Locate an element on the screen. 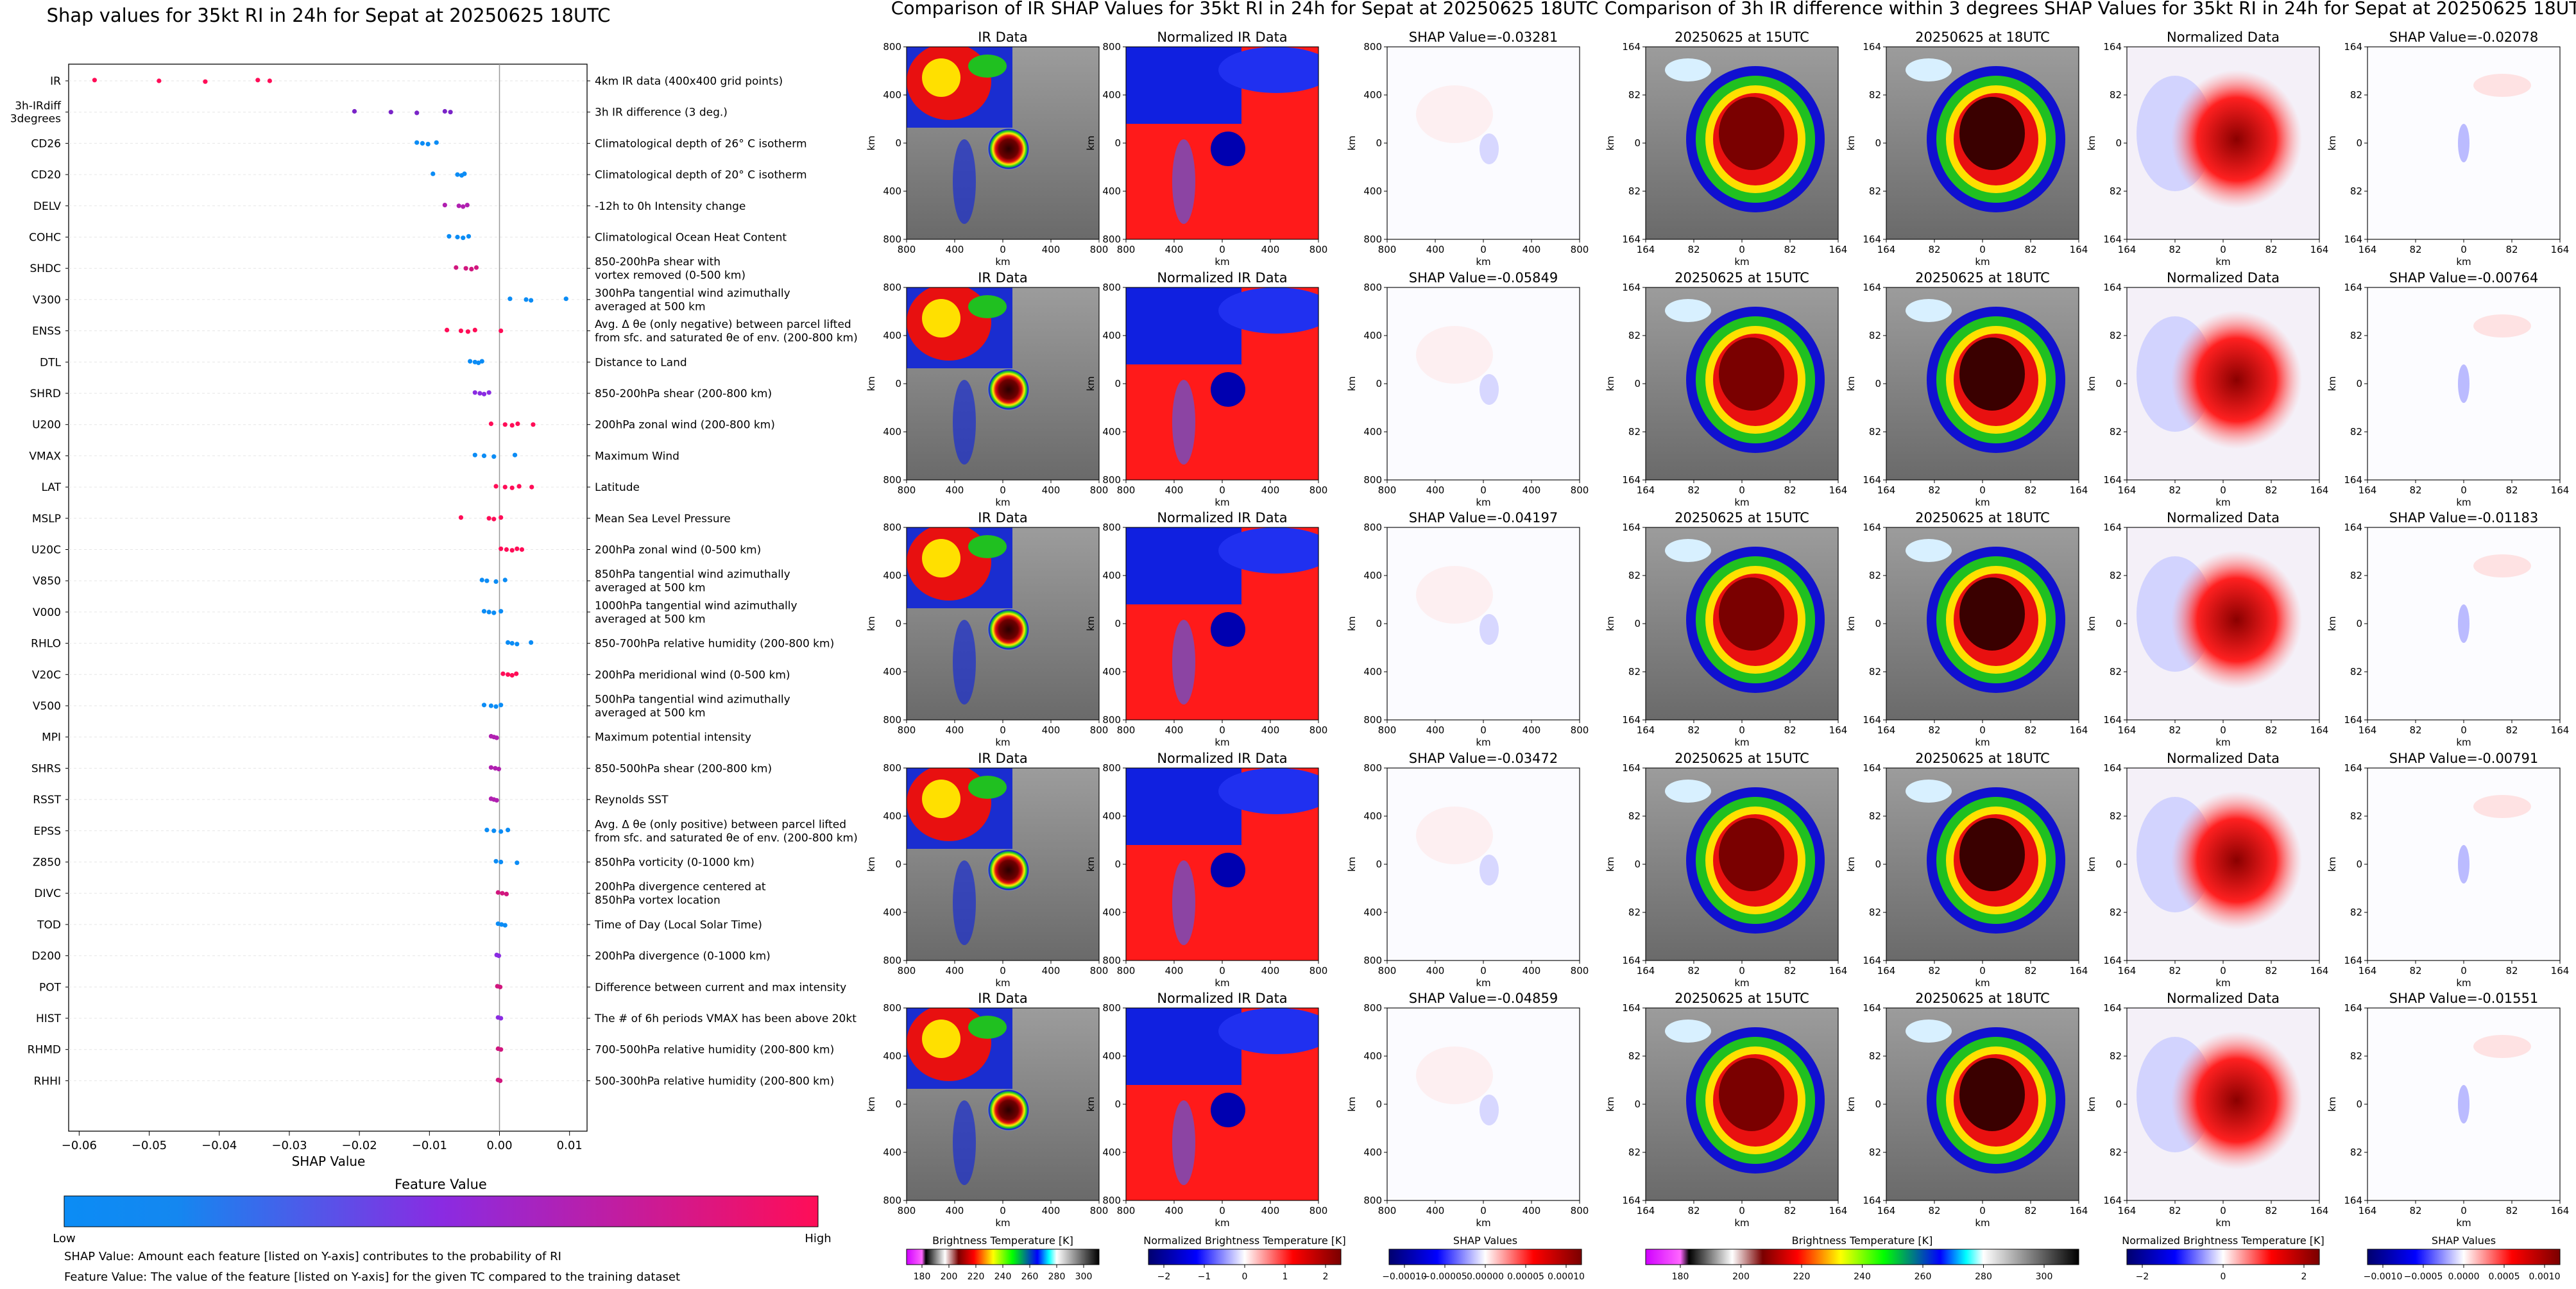 This screenshot has height=1289, width=2576. colorbar-tick-label: 240 is located at coordinates (1862, 1277).